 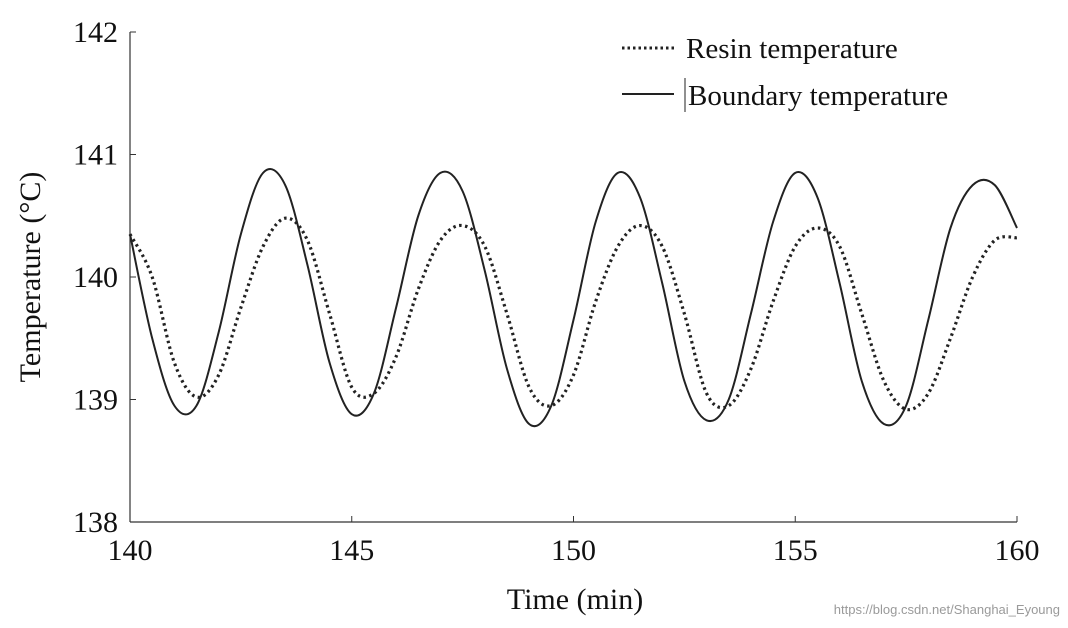 What do you see at coordinates (1017, 550) in the screenshot?
I see `x-tick-label: 160` at bounding box center [1017, 550].